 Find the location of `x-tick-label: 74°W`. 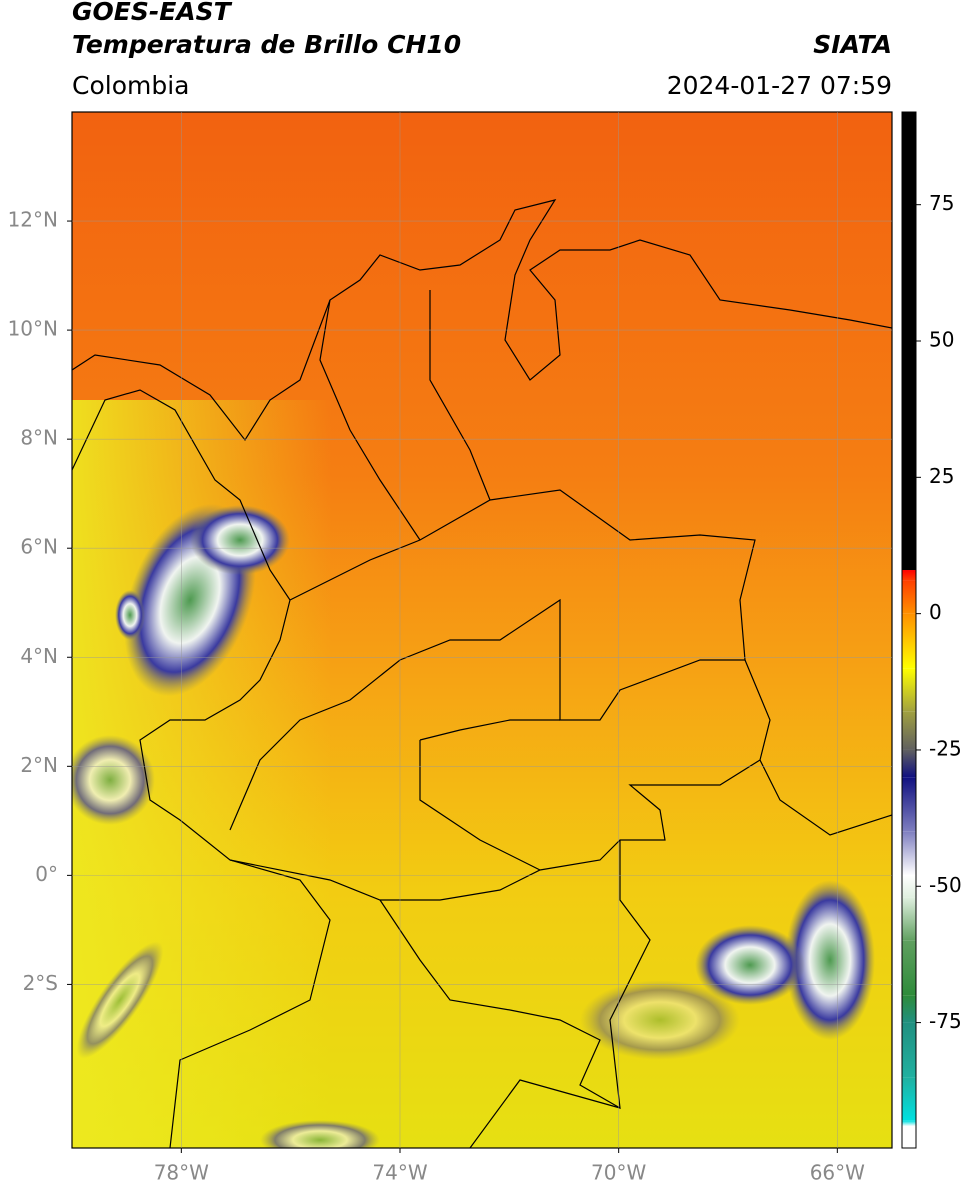

x-tick-label: 74°W is located at coordinates (399, 1173).